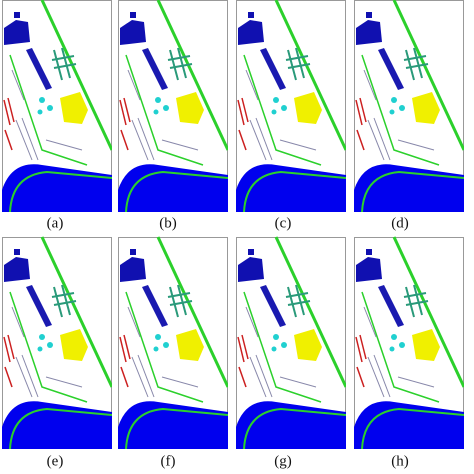  I want to click on panel-label: (a), so click(55, 223).